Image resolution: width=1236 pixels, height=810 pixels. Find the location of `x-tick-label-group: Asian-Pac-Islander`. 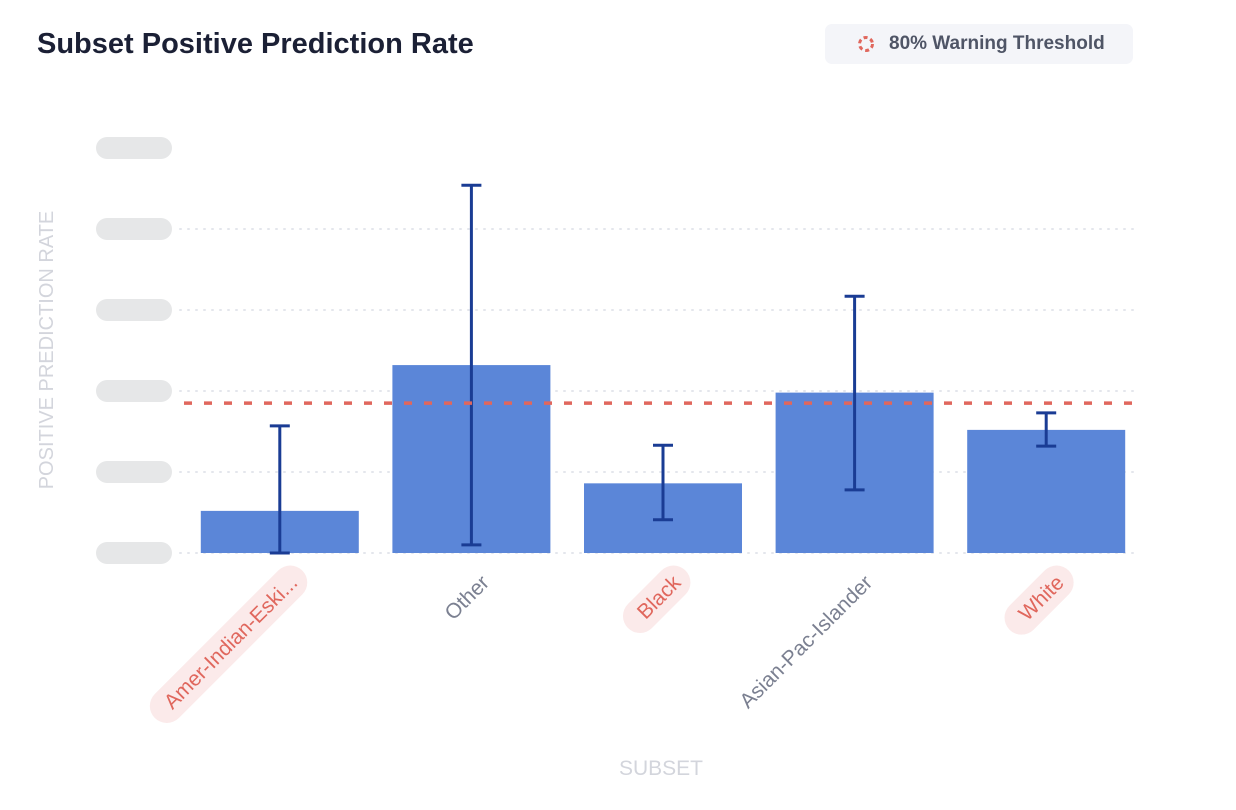

x-tick-label-group: Asian-Pac-Islander is located at coordinates (806, 642).